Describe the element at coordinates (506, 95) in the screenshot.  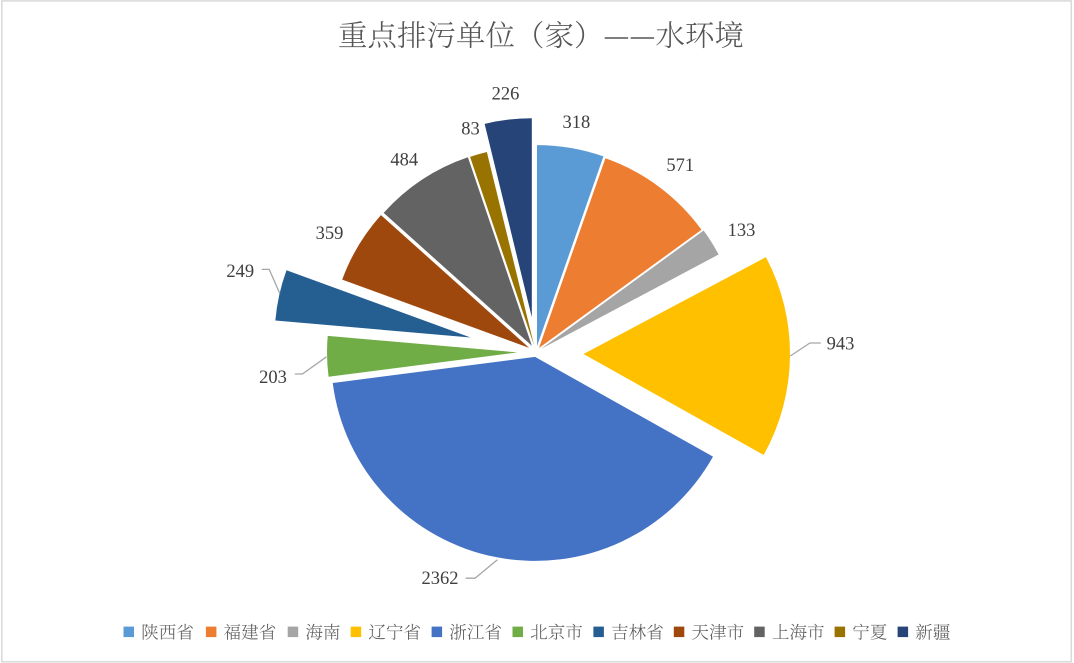
I see `svg-text: 226` at that location.